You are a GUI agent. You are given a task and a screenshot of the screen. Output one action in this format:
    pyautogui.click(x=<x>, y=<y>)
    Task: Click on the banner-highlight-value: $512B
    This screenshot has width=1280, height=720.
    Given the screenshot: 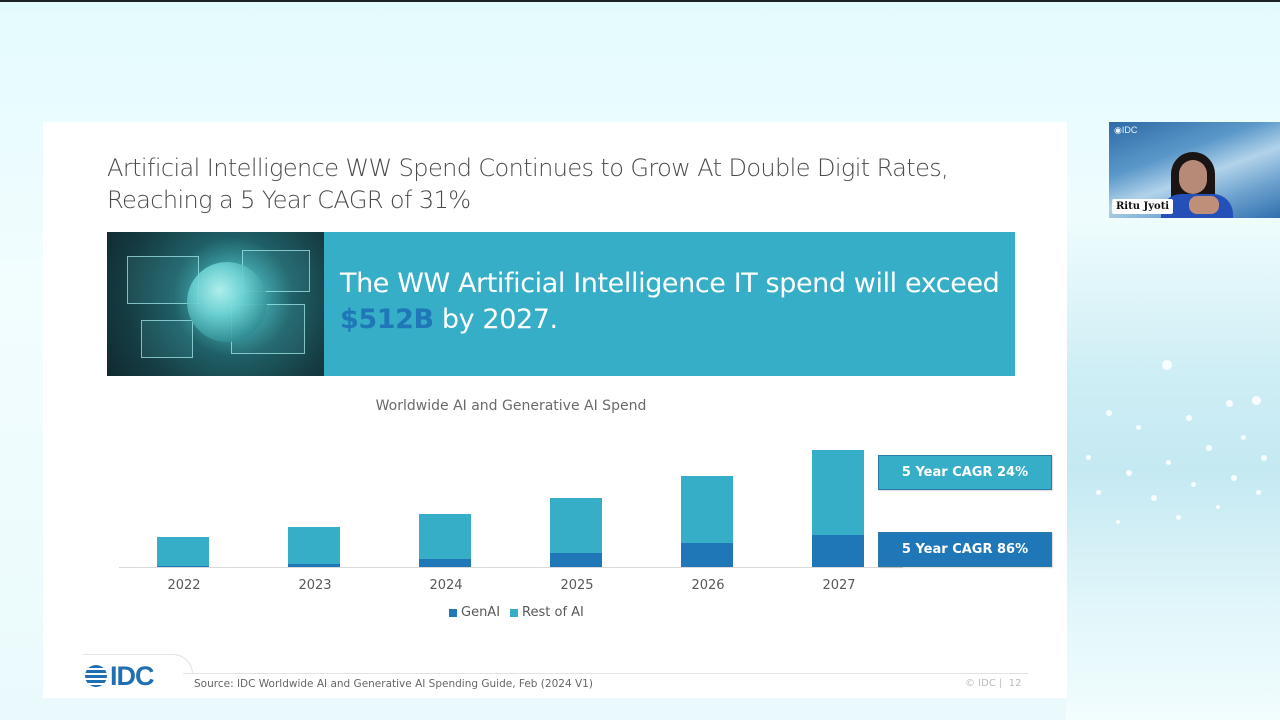 What is the action you would take?
    pyautogui.click(x=387, y=319)
    